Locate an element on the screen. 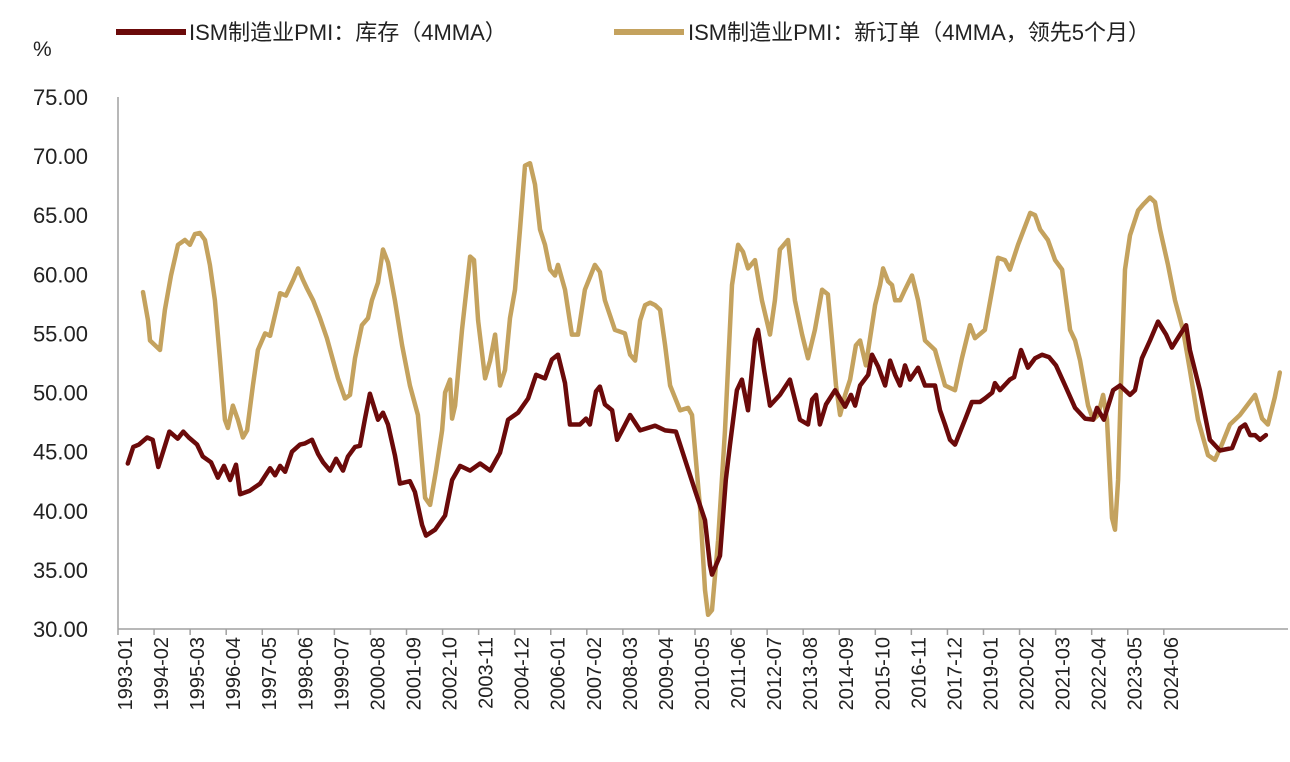  x-tick-label: 2007-02 is located at coordinates (595, 673).